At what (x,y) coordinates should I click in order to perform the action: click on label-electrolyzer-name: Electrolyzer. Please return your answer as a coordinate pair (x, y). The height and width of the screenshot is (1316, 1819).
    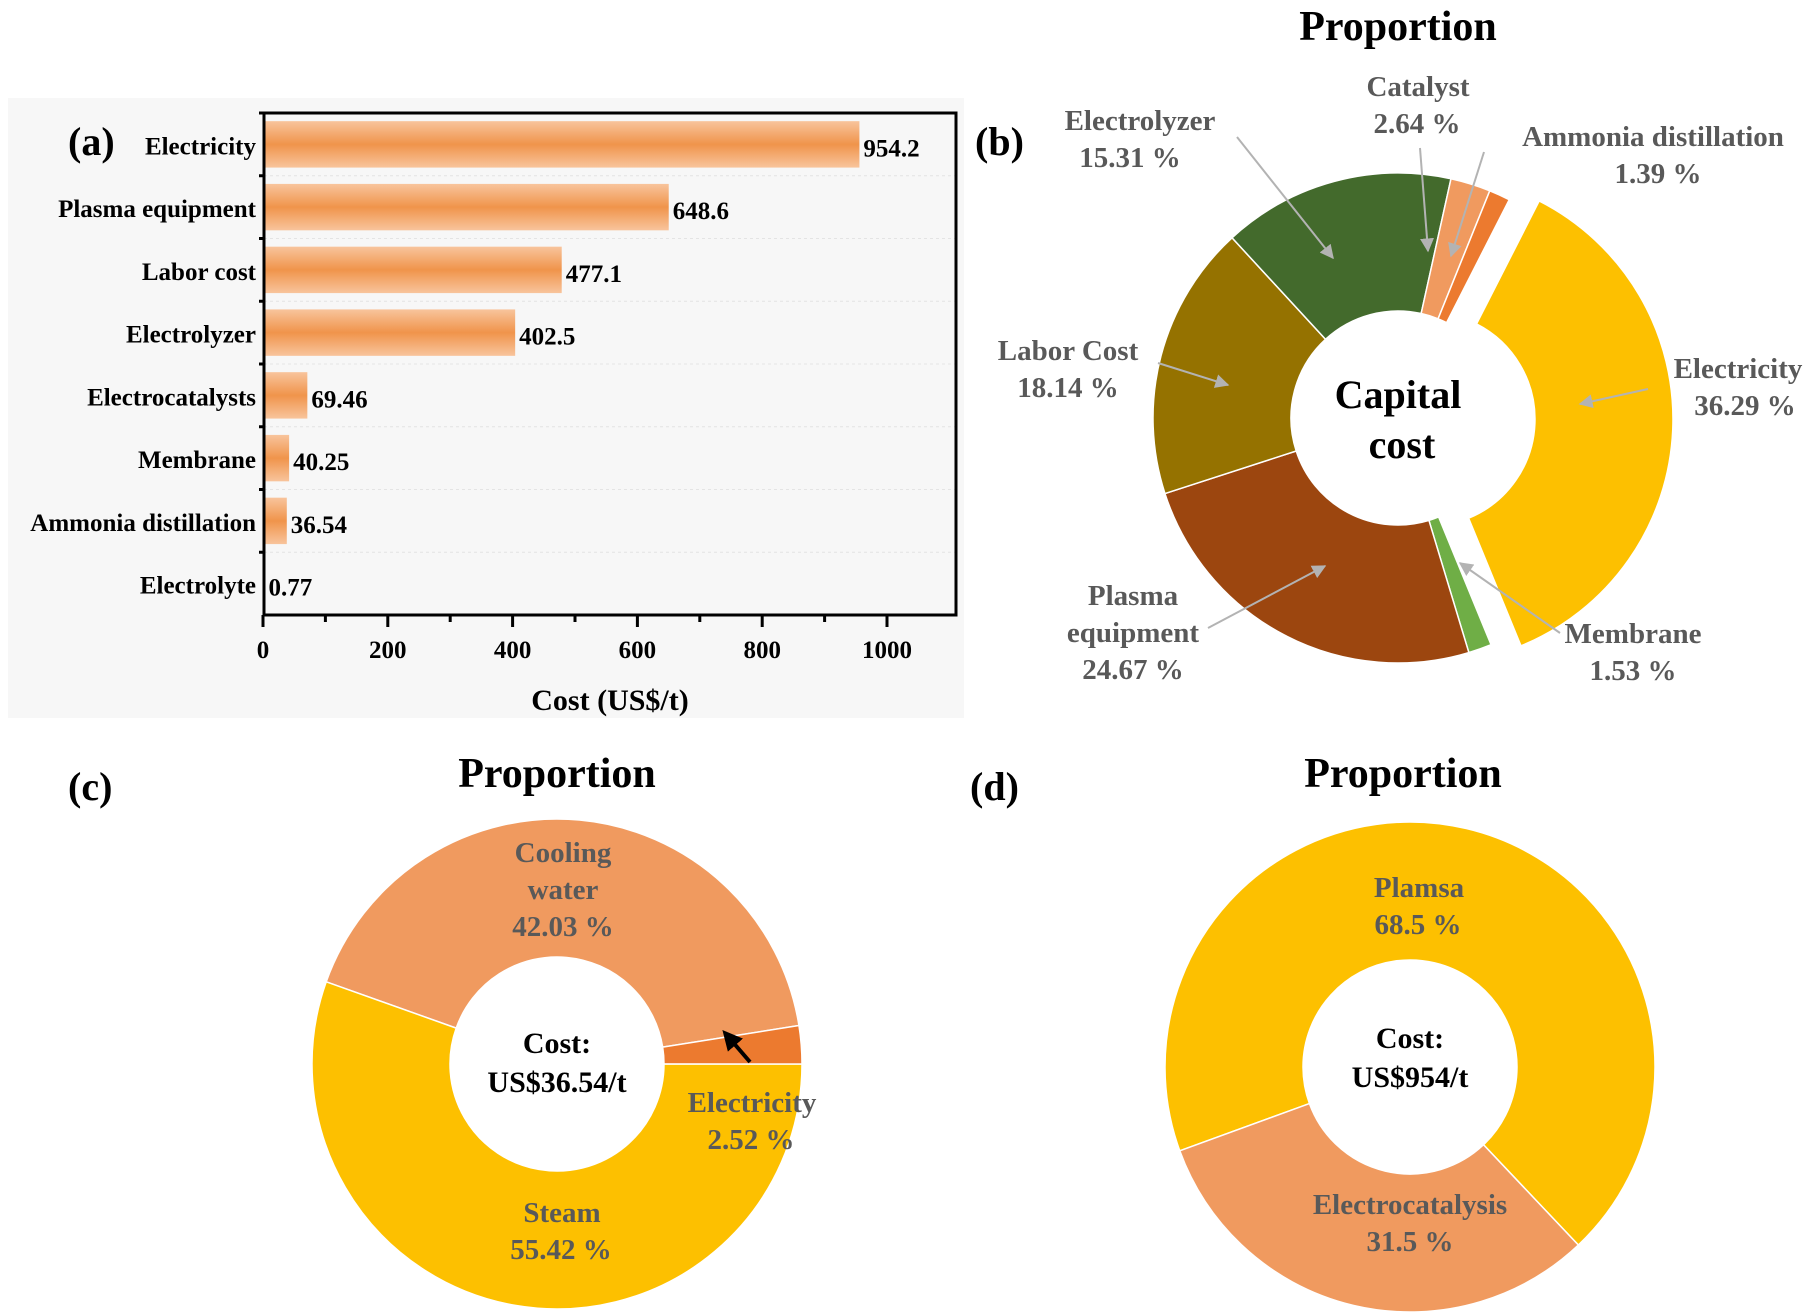
    Looking at the image, I should click on (1140, 121).